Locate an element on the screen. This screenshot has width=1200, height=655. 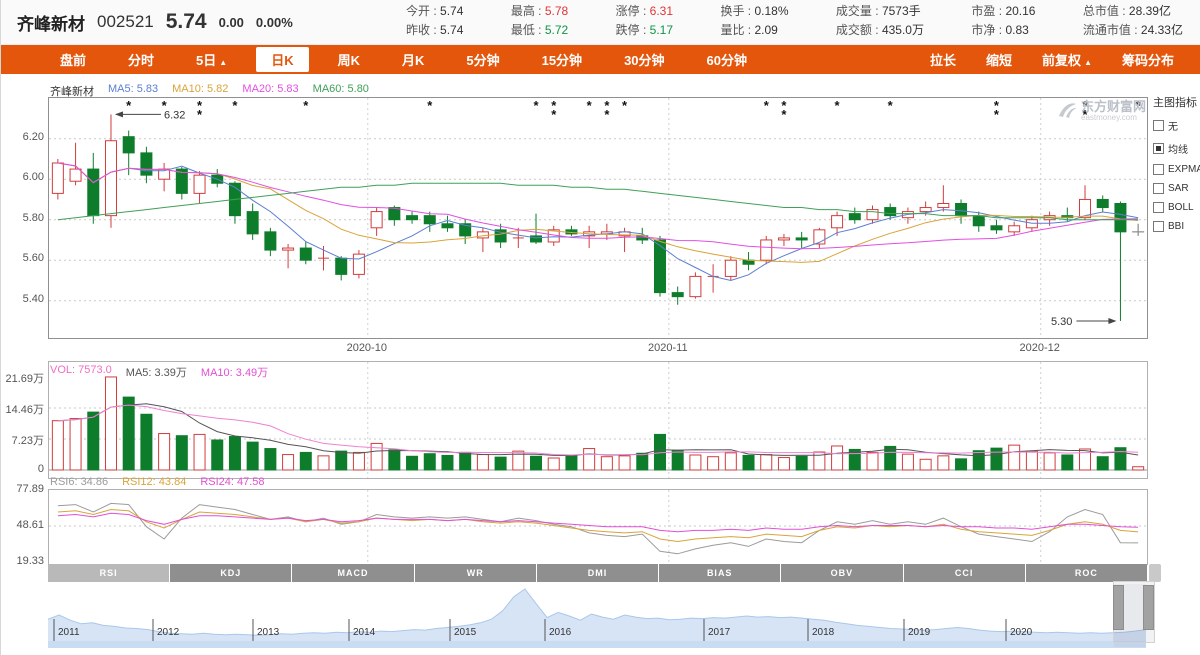
stat-pe: 市盈20.16 is located at coordinates (1003, 11).